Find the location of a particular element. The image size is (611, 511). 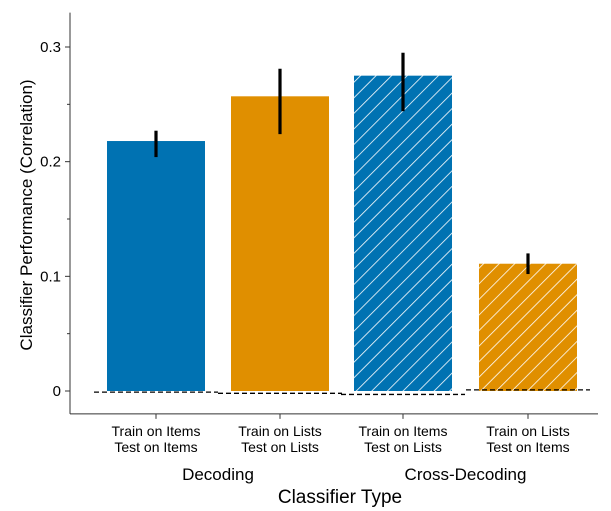

y-tick-label-3: 0.3 is located at coordinates (50, 47).